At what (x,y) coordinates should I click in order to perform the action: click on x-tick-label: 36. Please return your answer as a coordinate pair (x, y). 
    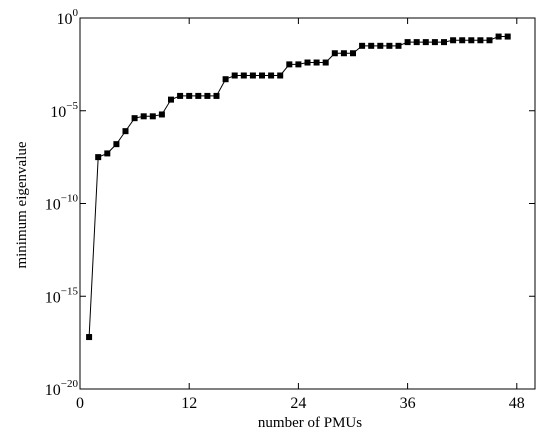
    Looking at the image, I should click on (408, 403).